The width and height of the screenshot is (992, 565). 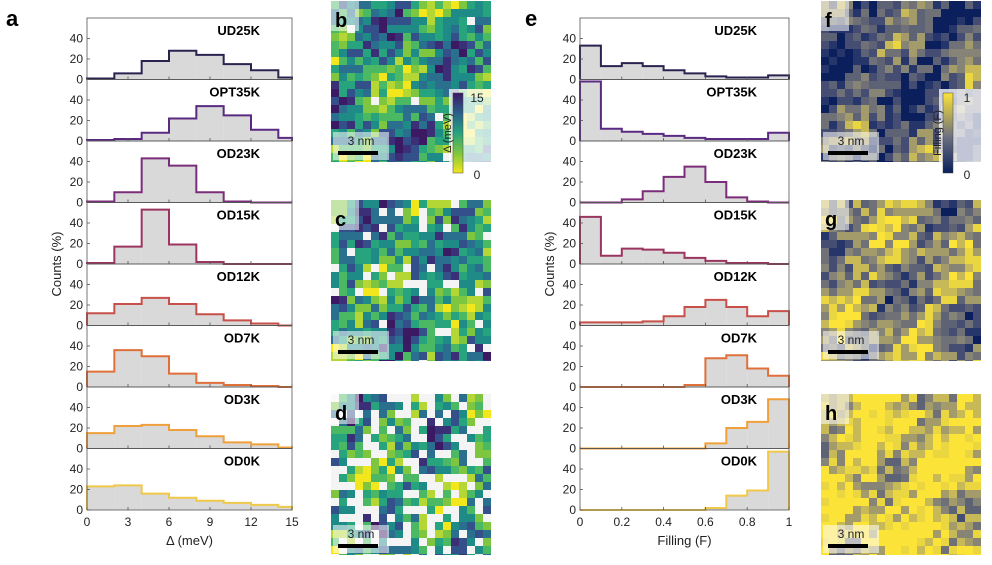 I want to click on series-name: OD15K, so click(x=736, y=215).